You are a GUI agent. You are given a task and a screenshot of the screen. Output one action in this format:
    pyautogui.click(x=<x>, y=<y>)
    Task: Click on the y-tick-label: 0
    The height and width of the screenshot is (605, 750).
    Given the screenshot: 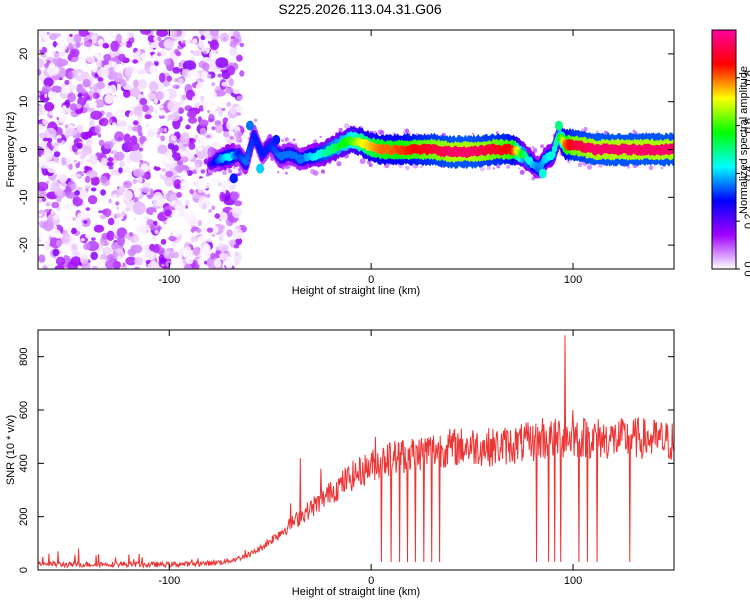 What is the action you would take?
    pyautogui.click(x=24, y=570)
    